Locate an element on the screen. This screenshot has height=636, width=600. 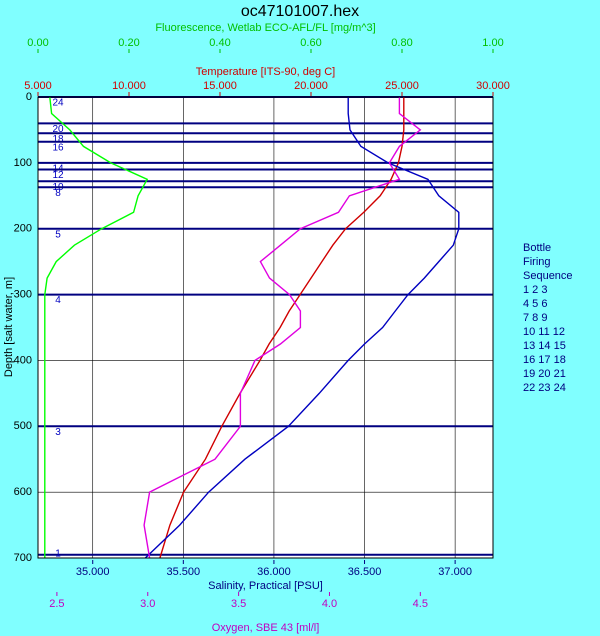
y-tick-label: 500 is located at coordinates (23, 426).